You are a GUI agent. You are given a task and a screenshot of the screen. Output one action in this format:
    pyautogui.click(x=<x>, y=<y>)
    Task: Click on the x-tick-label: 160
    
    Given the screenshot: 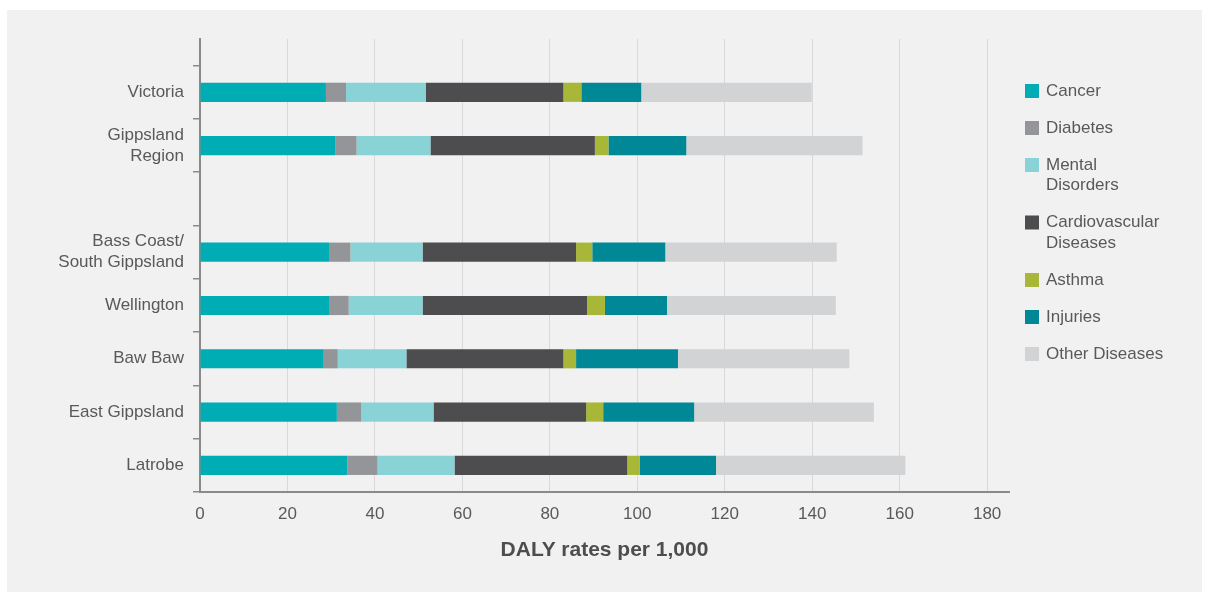 What is the action you would take?
    pyautogui.click(x=899, y=513)
    